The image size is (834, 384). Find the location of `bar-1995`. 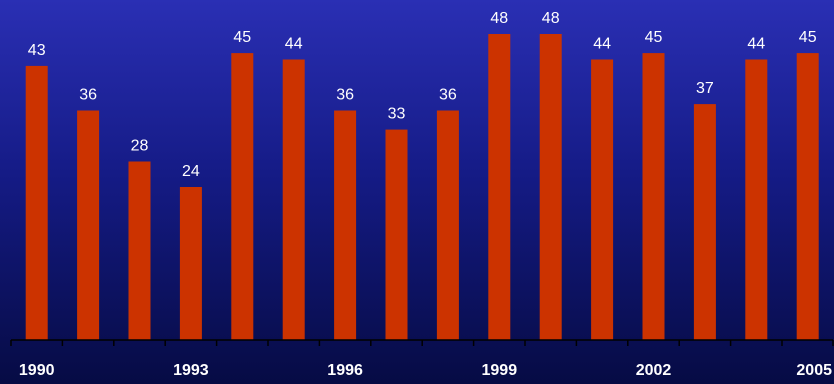

bar-1995 is located at coordinates (293, 199).